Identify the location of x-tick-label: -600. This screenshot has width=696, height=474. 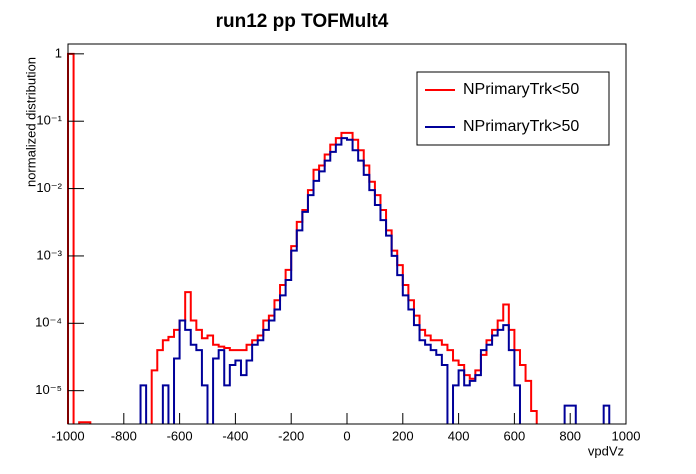
(180, 435).